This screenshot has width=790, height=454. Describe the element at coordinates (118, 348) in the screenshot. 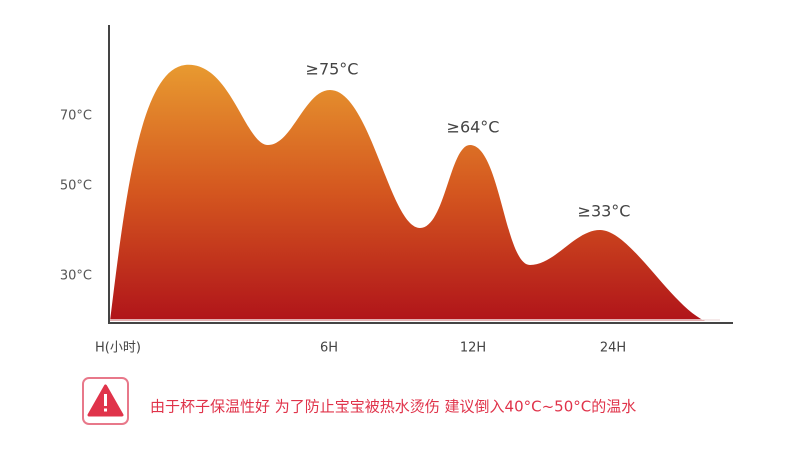

I see `x-label: H(小时)` at that location.